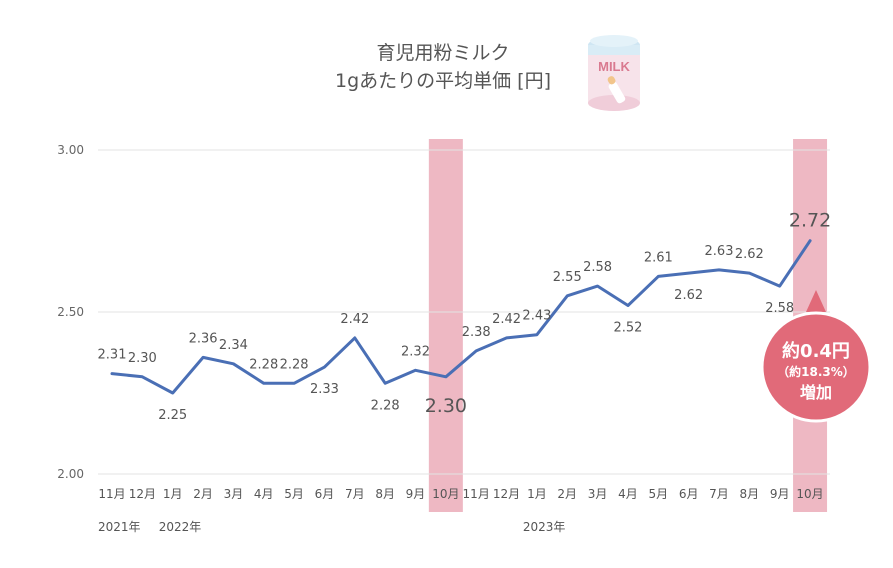  I want to click on data-label: 2.61, so click(658, 257).